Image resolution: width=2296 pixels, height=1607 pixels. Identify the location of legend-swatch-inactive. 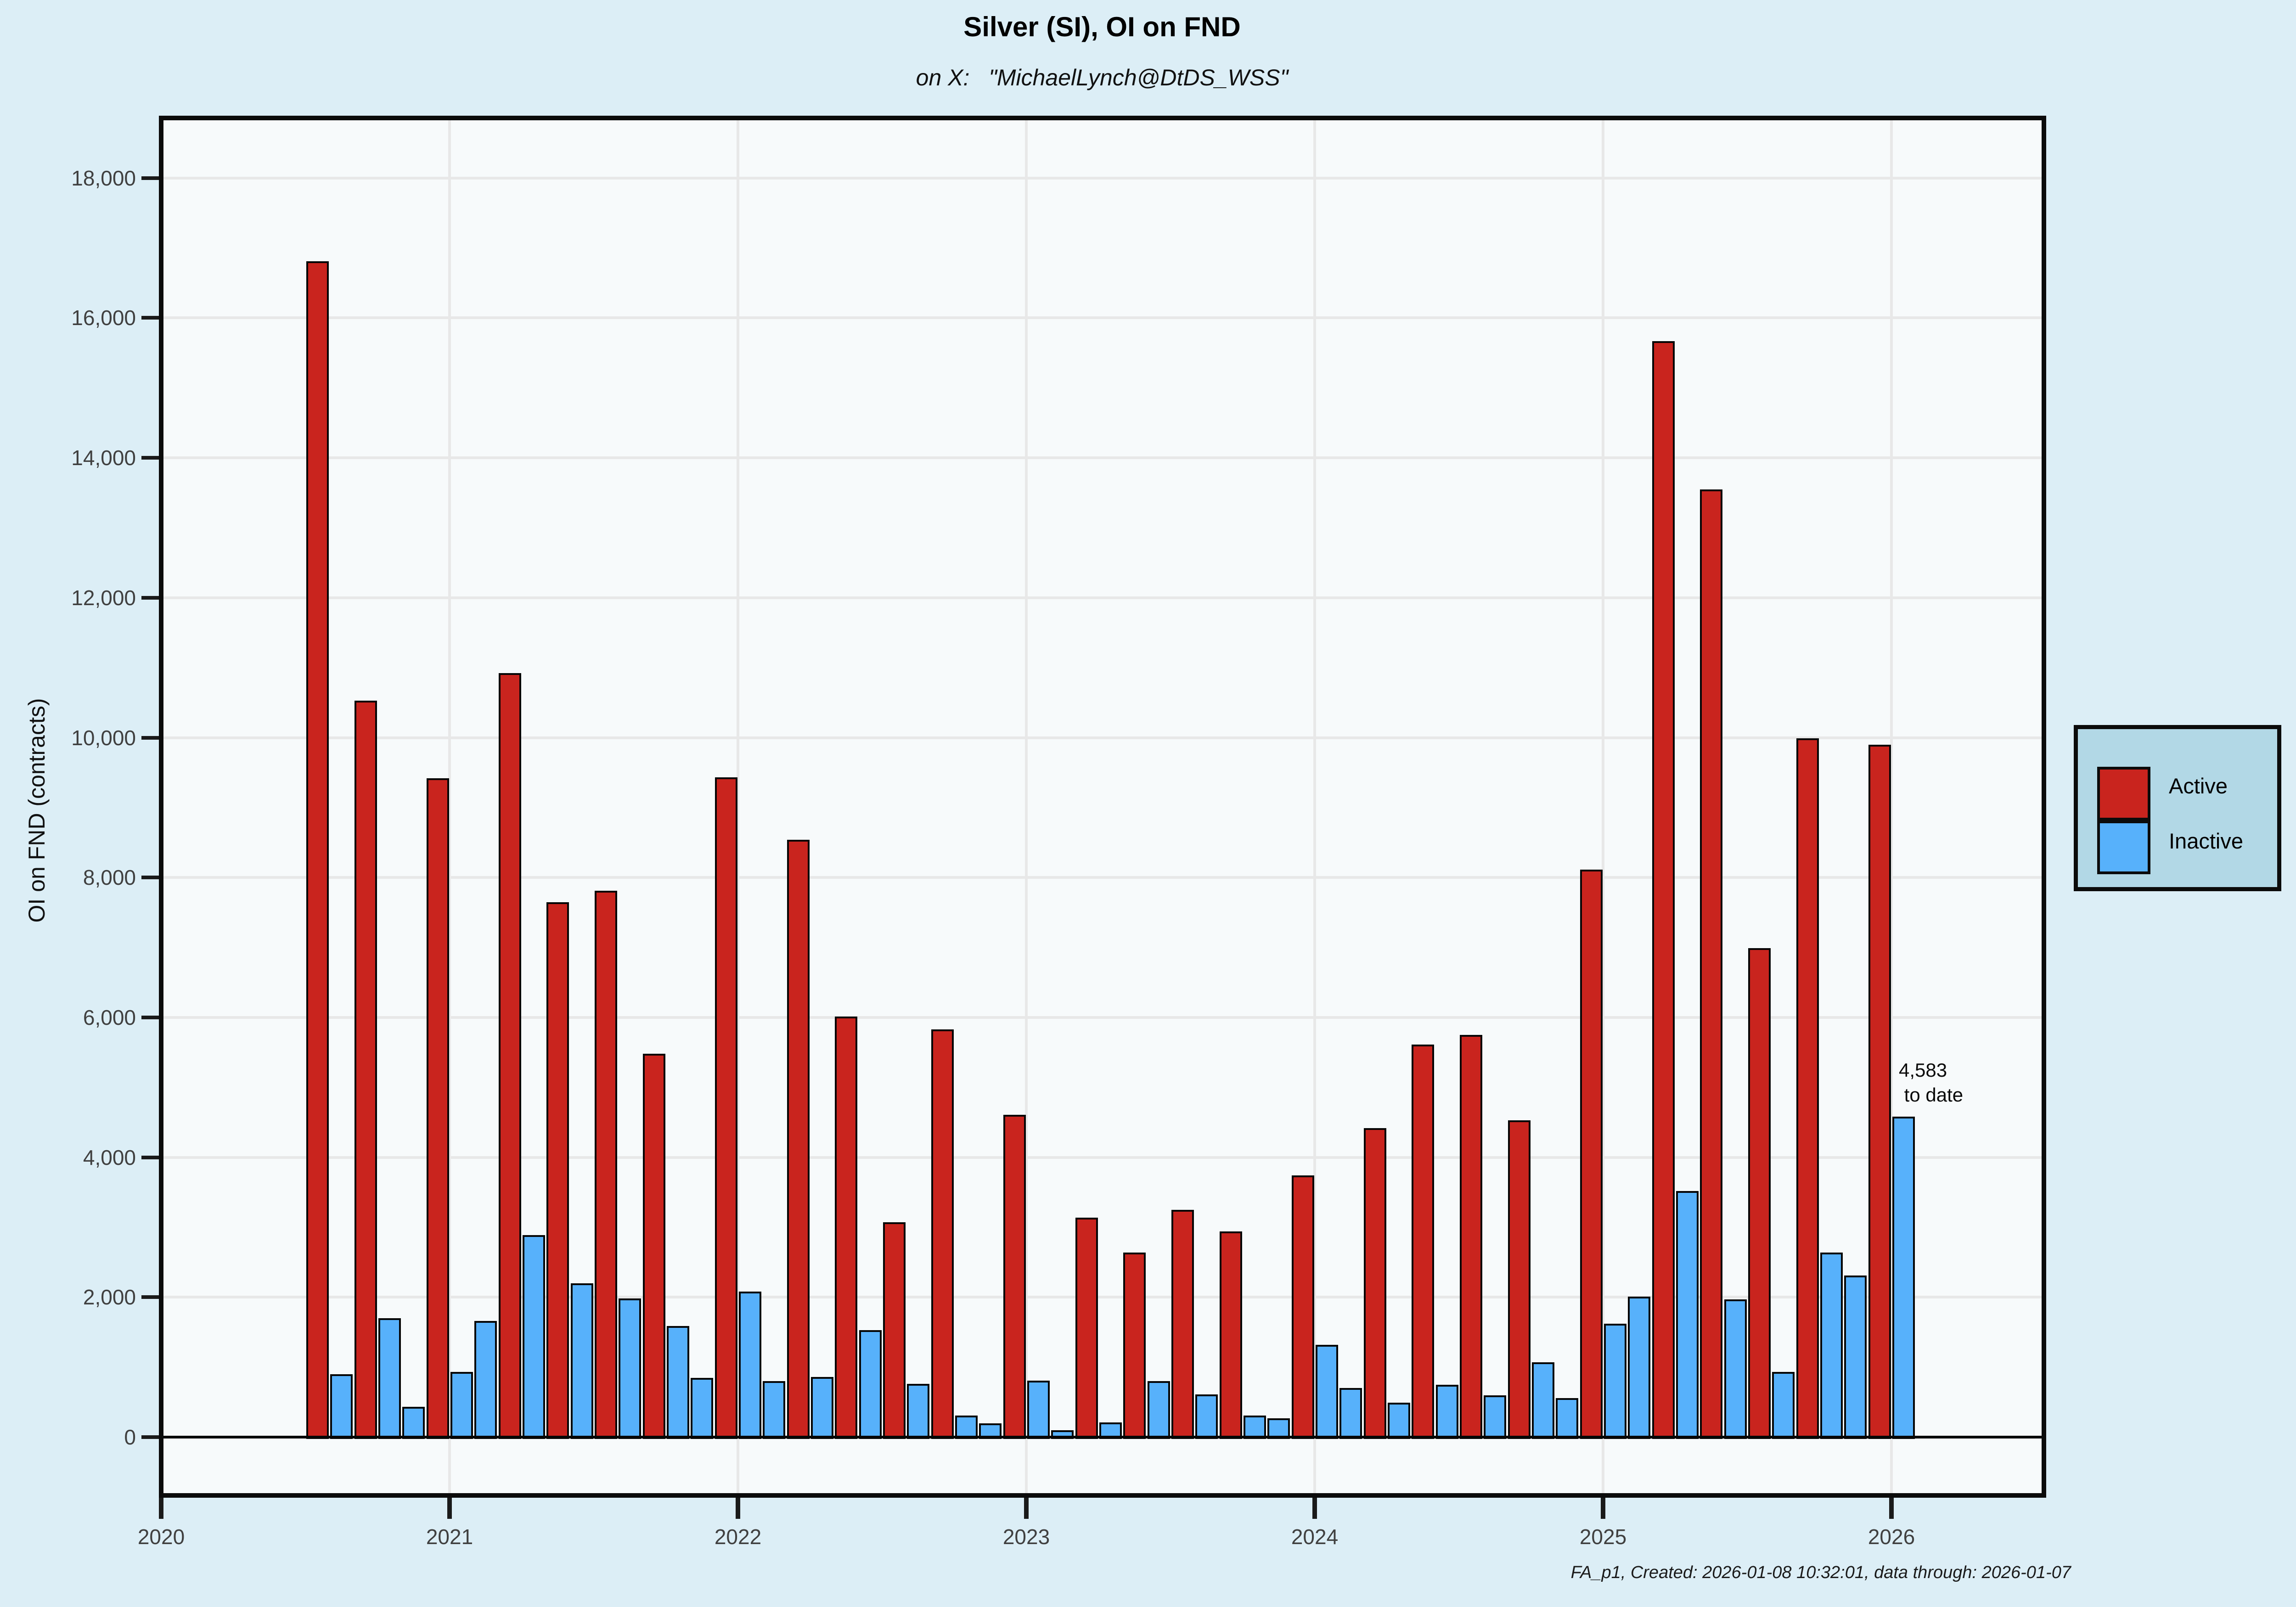
(2123, 847).